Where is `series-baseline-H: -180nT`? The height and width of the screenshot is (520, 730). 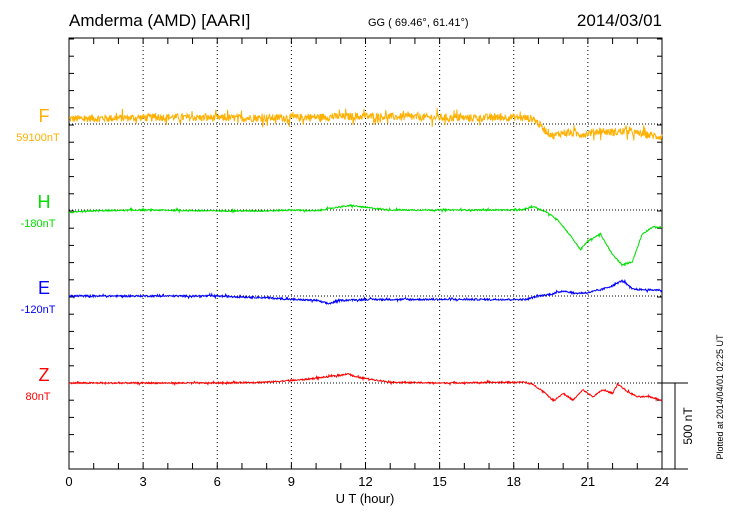 series-baseline-H: -180nT is located at coordinates (38, 224).